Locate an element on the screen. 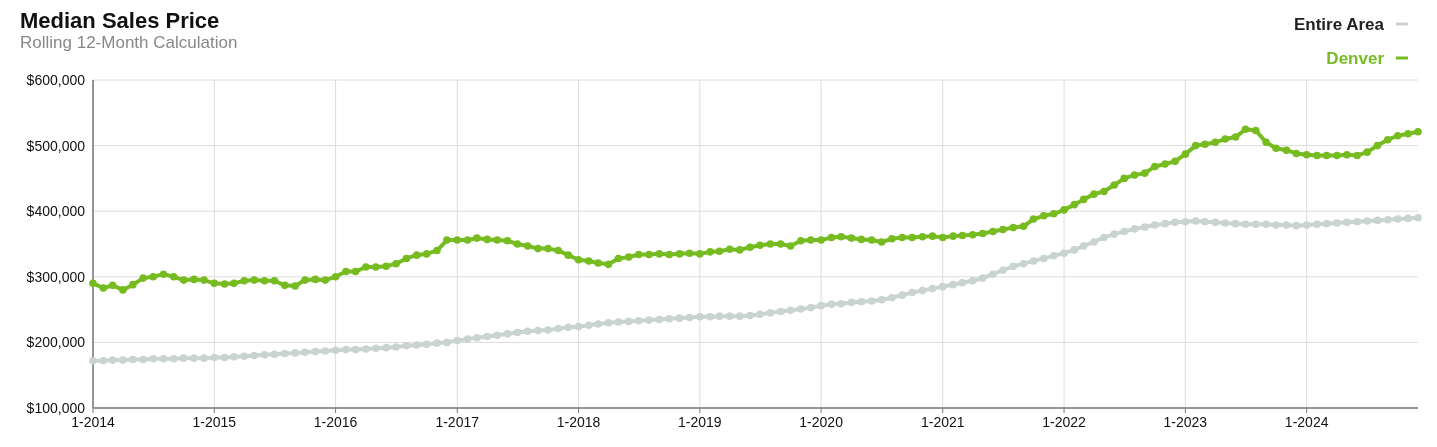 The width and height of the screenshot is (1437, 447). x-tick-label: 1-2021 is located at coordinates (942, 422).